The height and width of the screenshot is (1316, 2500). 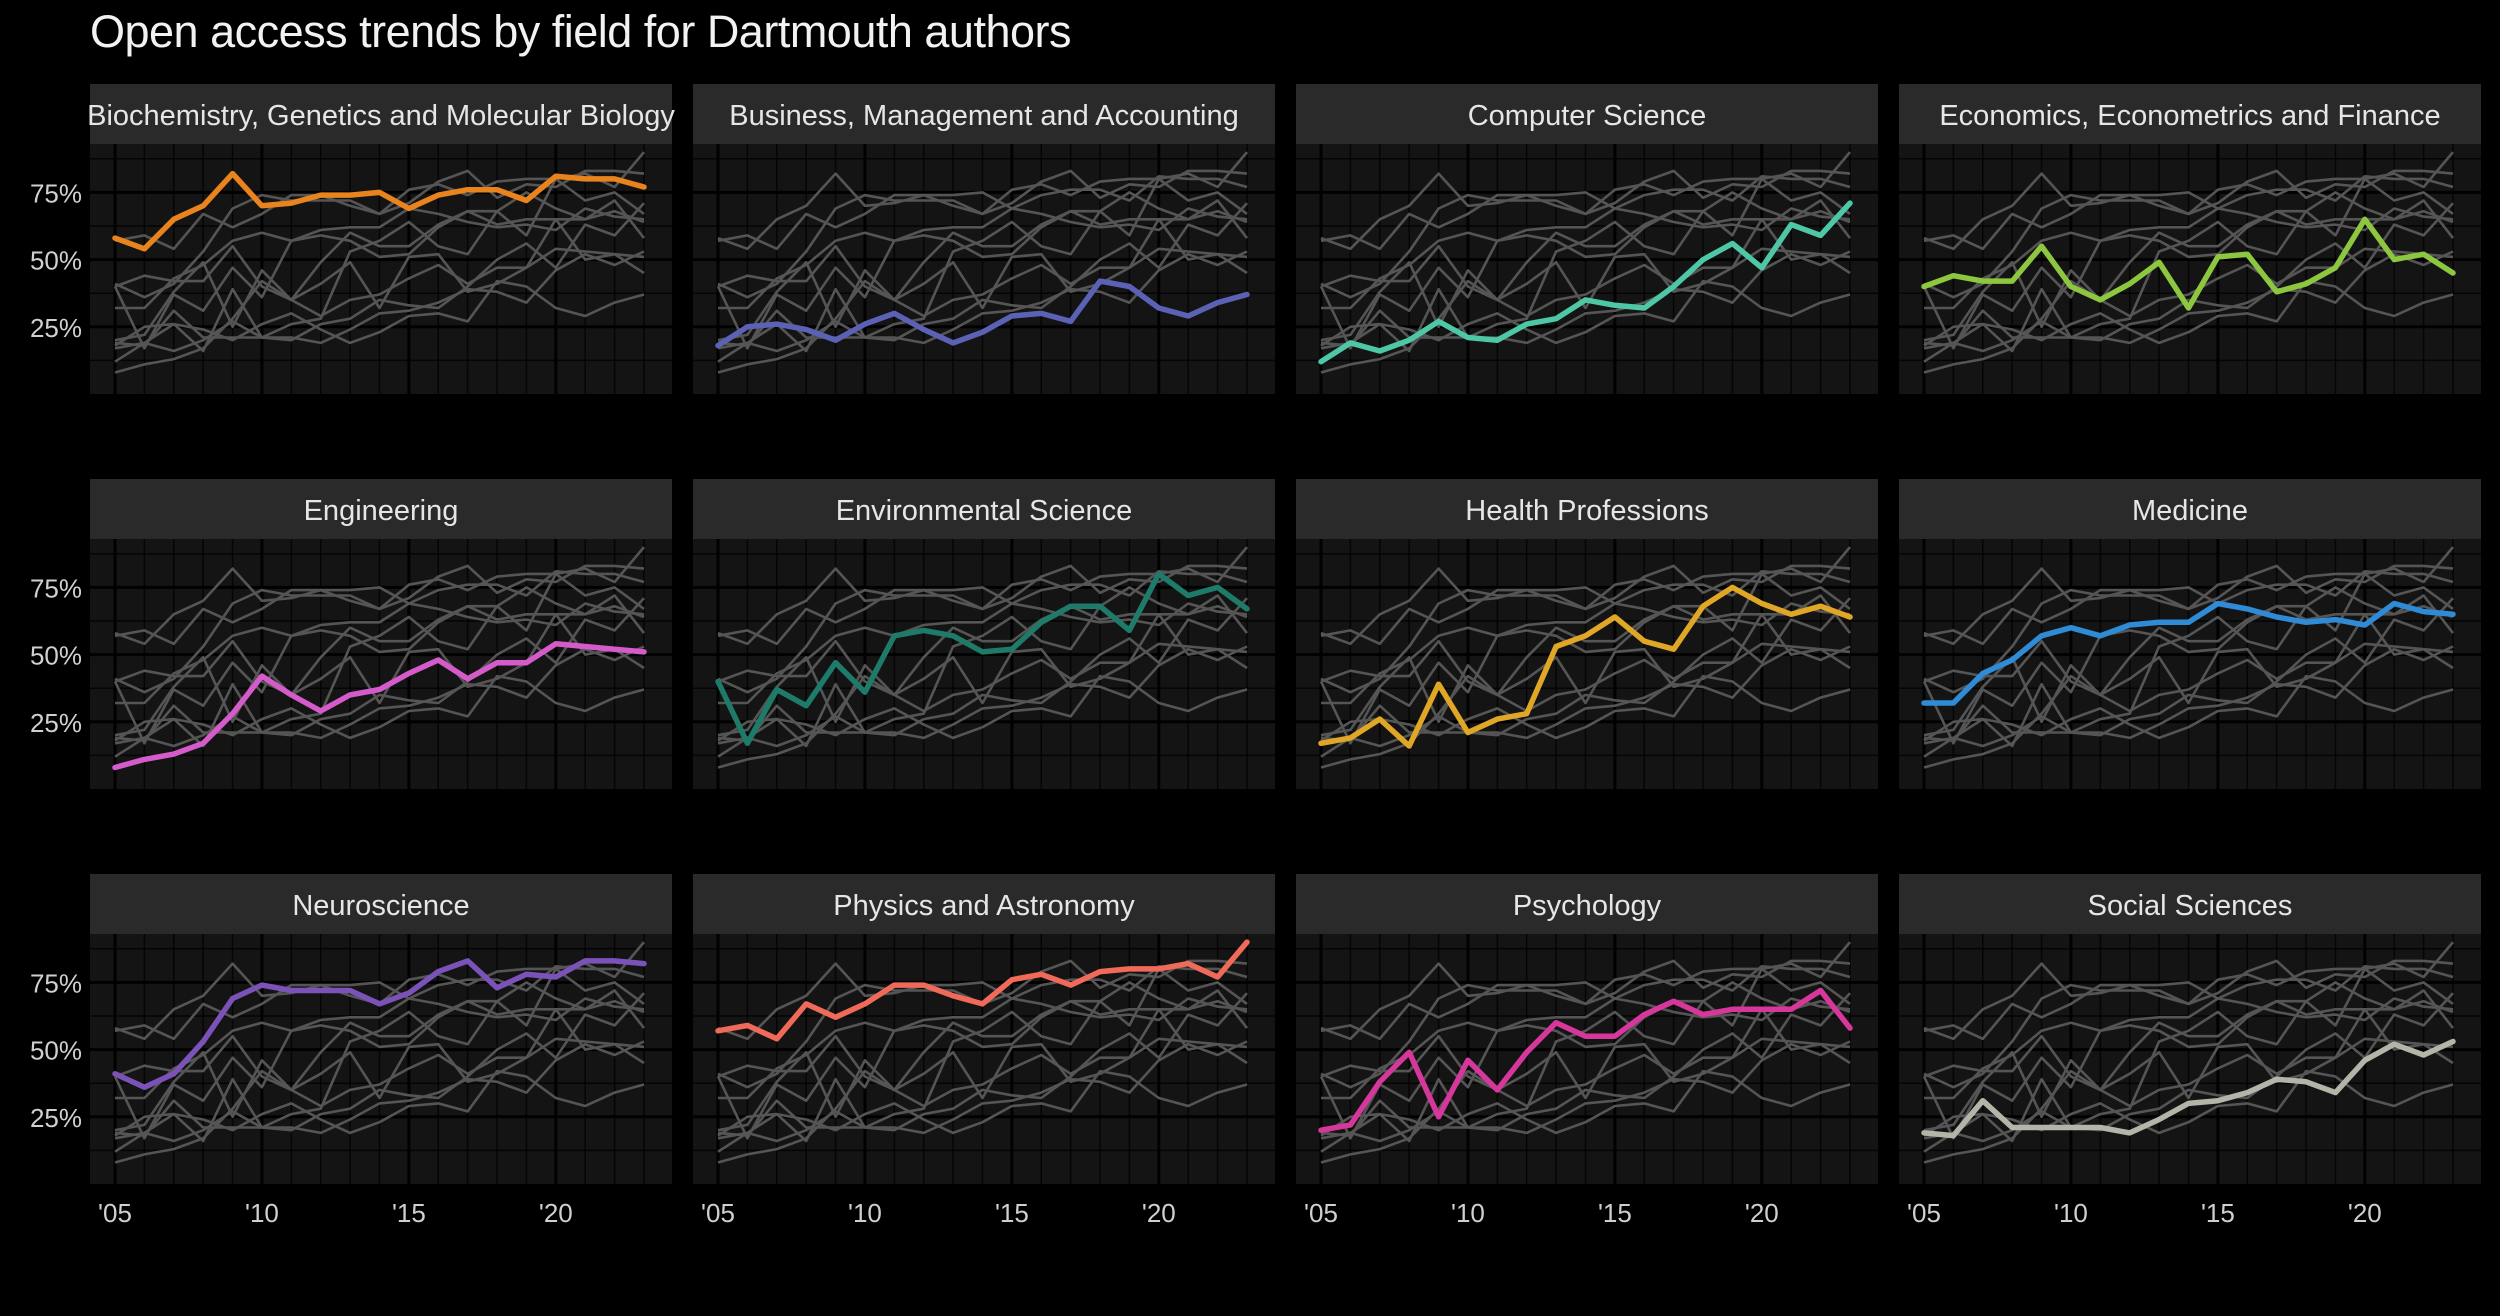 I want to click on panel-medicine: Medicine, so click(x=2190, y=634).